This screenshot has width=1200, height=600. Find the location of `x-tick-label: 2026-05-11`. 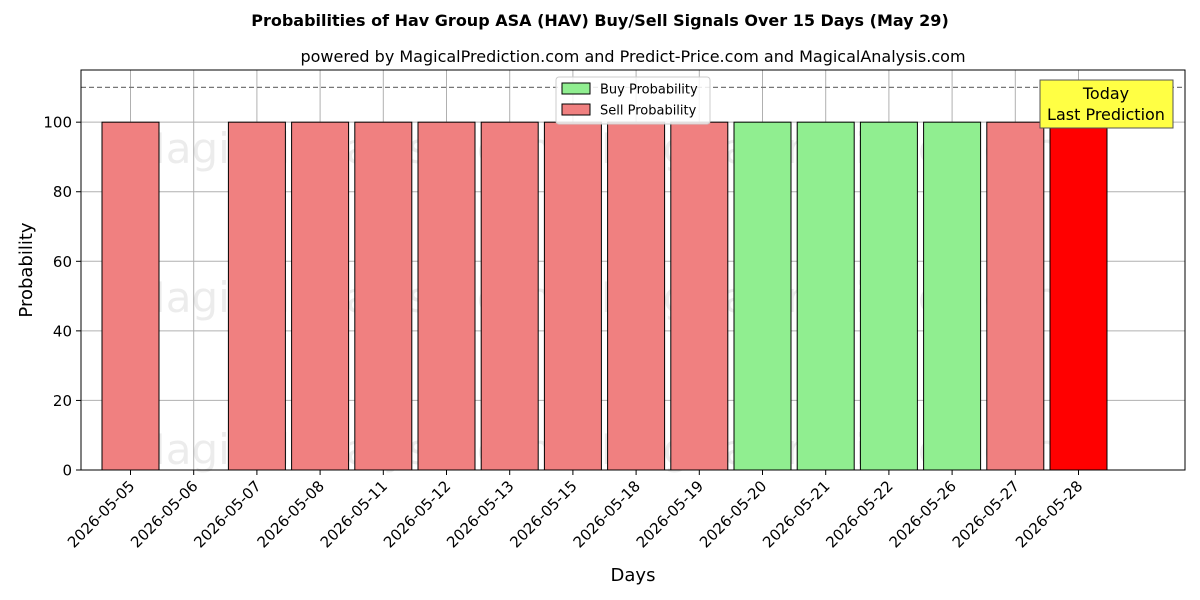

x-tick-label: 2026-05-11 is located at coordinates (354, 514).